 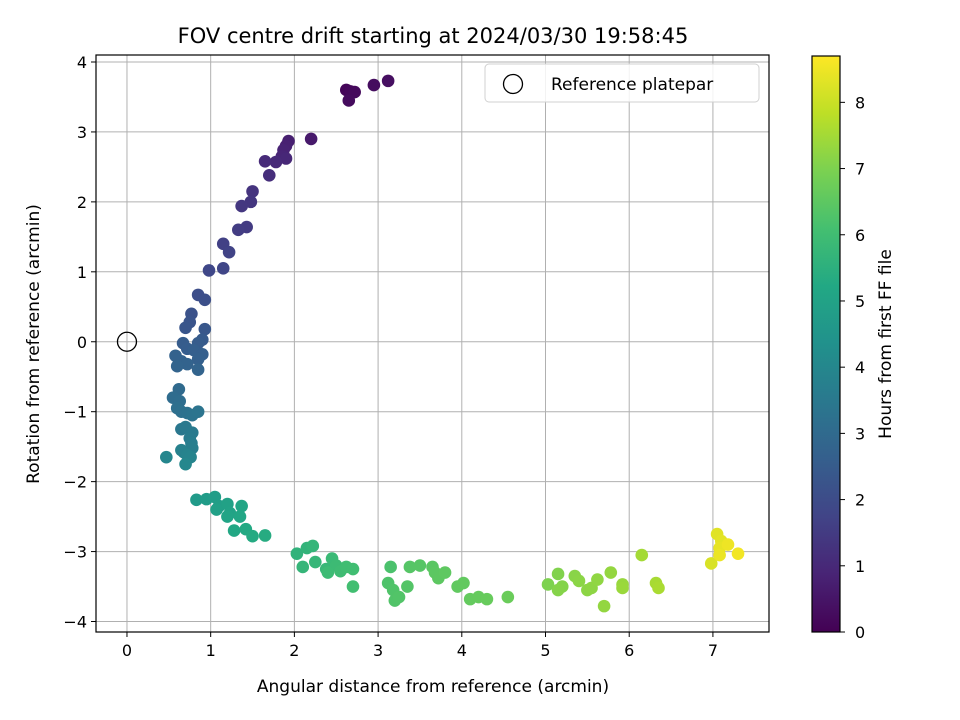 What do you see at coordinates (886, 344) in the screenshot?
I see `colorbar-label: Hours from first FF file` at bounding box center [886, 344].